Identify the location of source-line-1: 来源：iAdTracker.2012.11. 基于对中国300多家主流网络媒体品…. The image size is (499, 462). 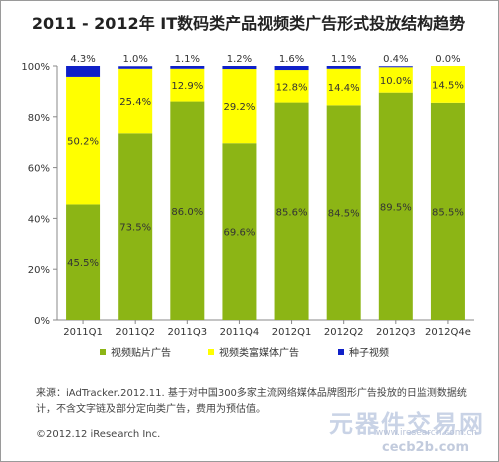
(251, 393).